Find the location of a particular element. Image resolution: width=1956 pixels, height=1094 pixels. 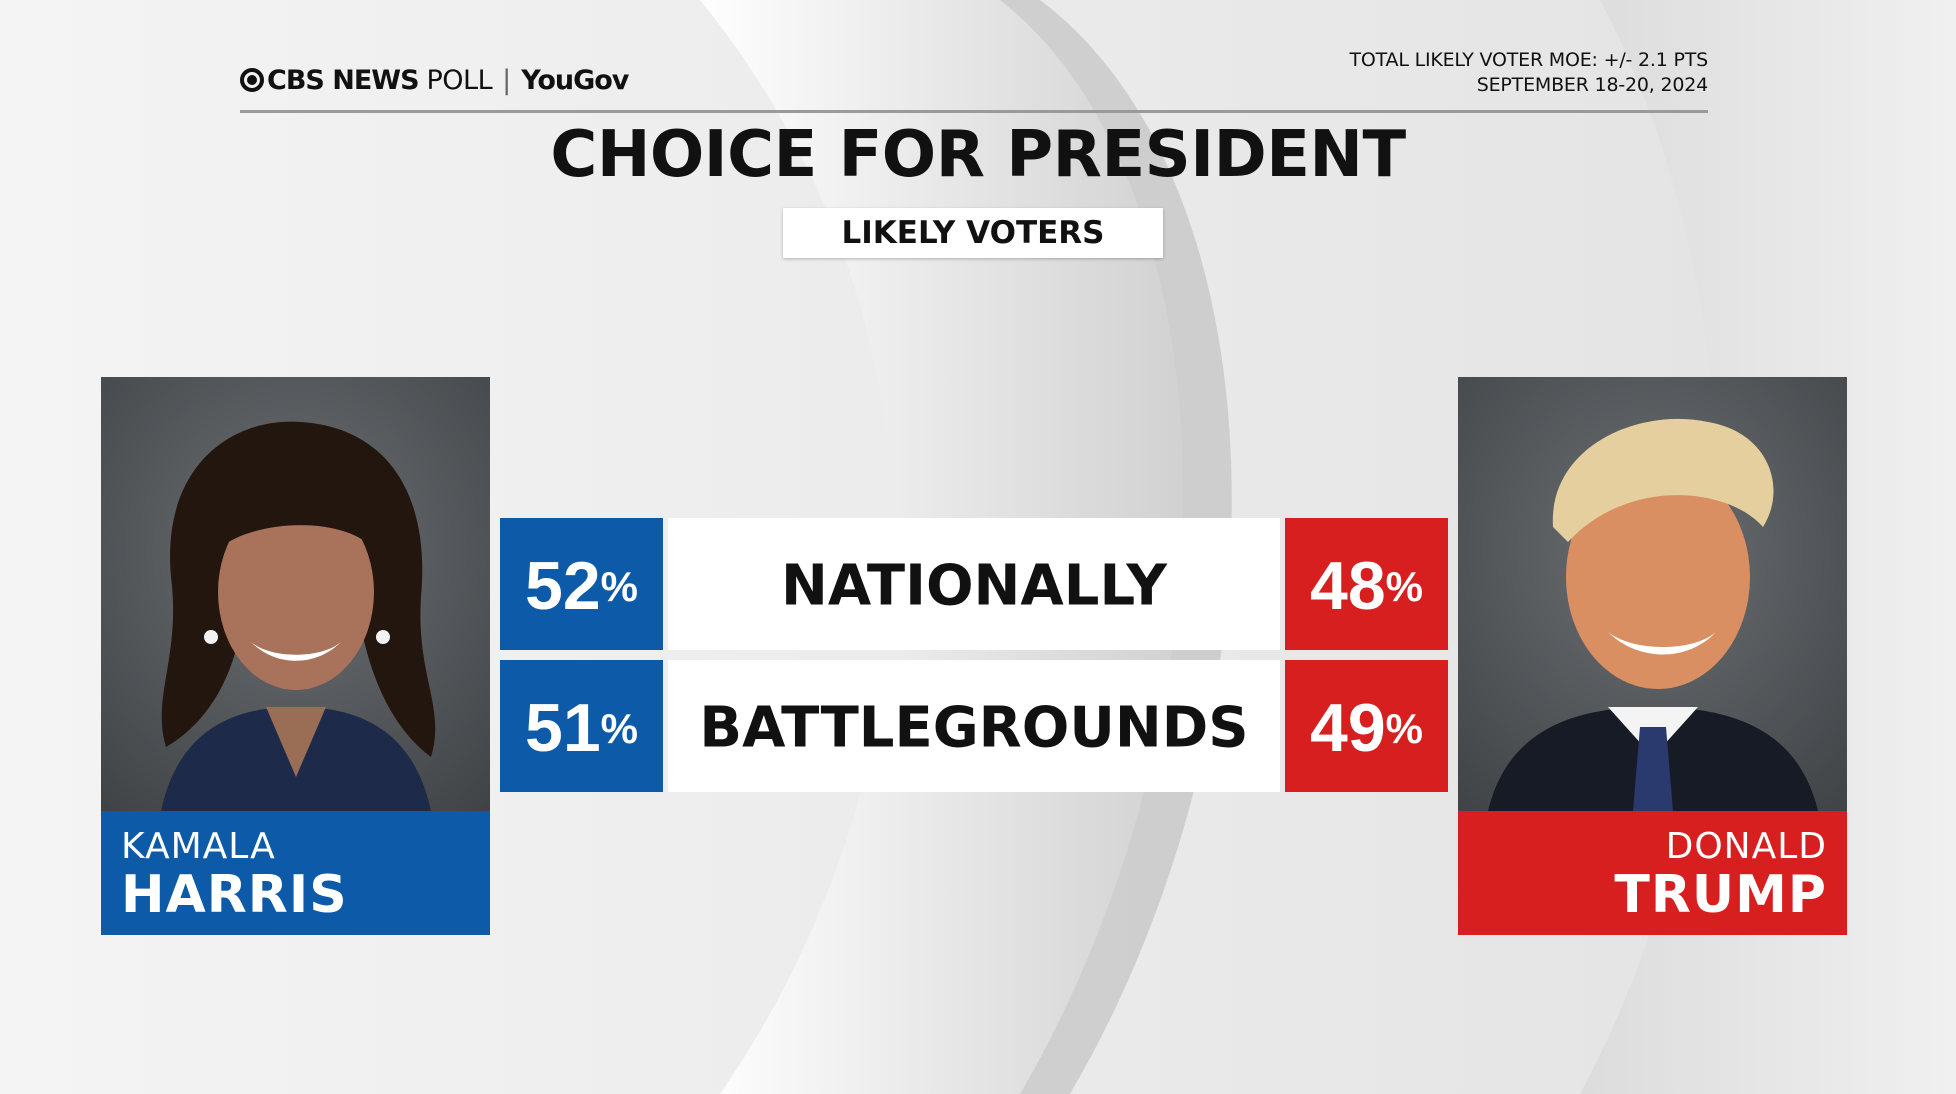

label-cell-battlegrounds is located at coordinates (974, 726).